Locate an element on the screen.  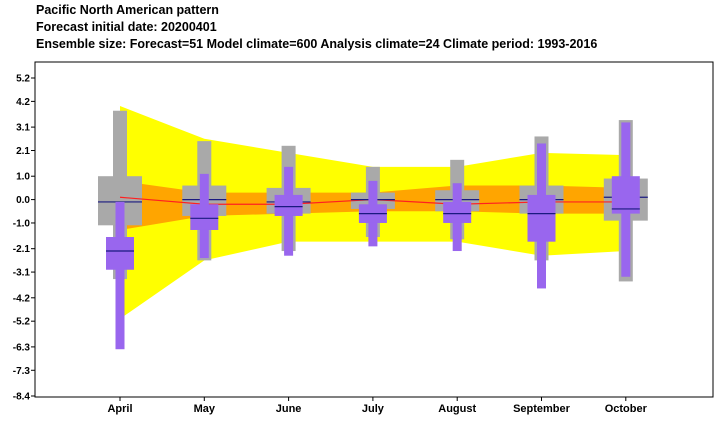
x-tick-label-may: May is located at coordinates (205, 409).